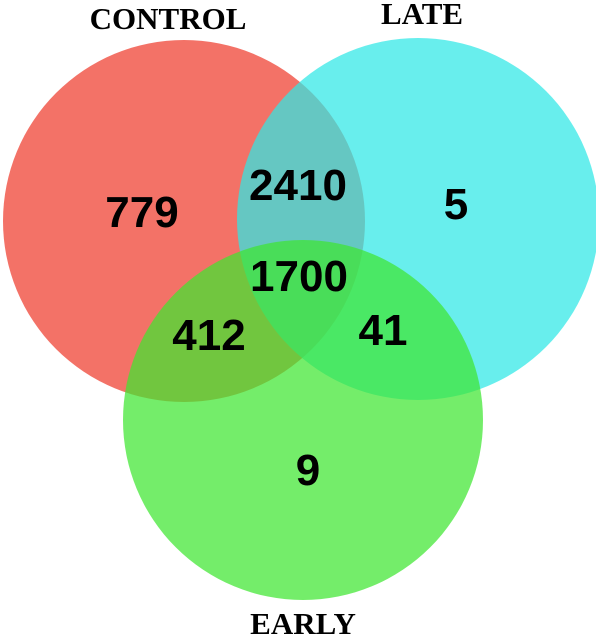 This screenshot has height=638, width=596. What do you see at coordinates (298, 185) in the screenshot?
I see `control-late-count: 2410` at bounding box center [298, 185].